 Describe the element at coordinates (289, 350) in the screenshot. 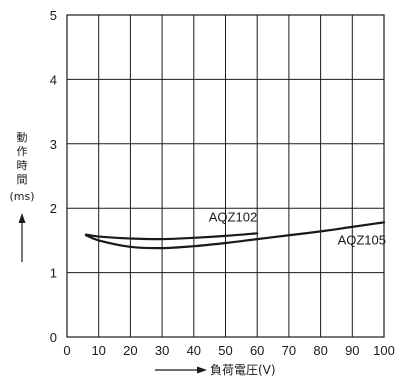

I see `x-tick-label: 70` at that location.